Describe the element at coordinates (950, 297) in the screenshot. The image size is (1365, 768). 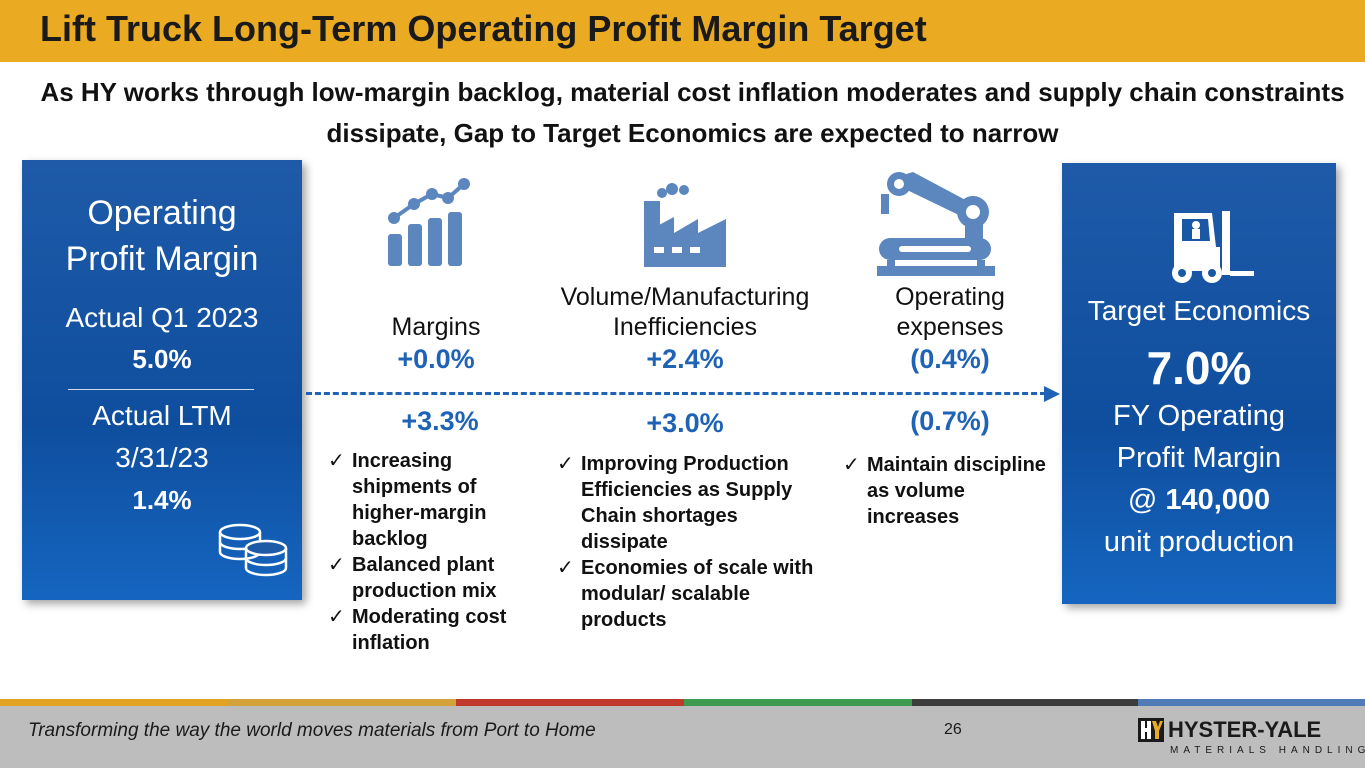
I see `opex-label-line1: Operating` at that location.